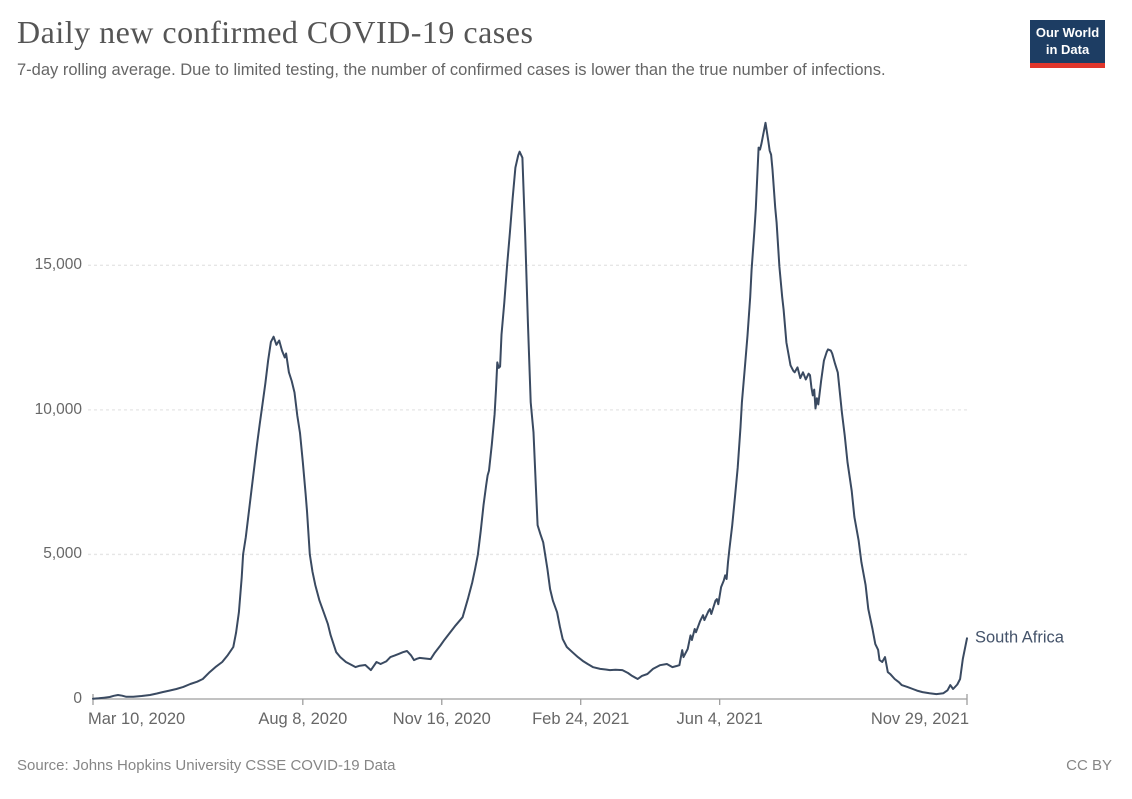 The image size is (1132, 799). What do you see at coordinates (137, 719) in the screenshot?
I see `x-axis-tick-label: Mar 10, 2020` at bounding box center [137, 719].